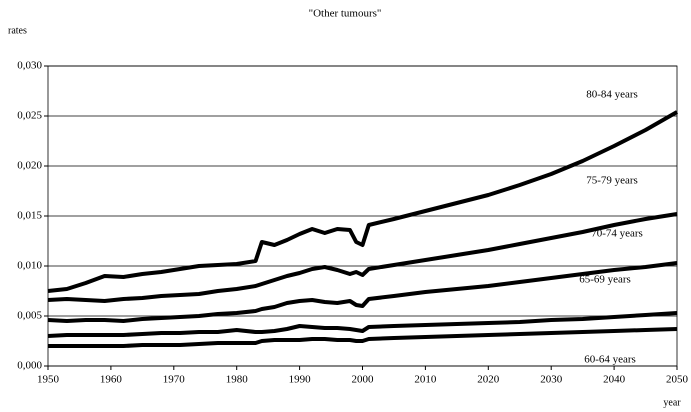  Describe the element at coordinates (237, 380) in the screenshot. I see `x-tick-label: 1980` at that location.